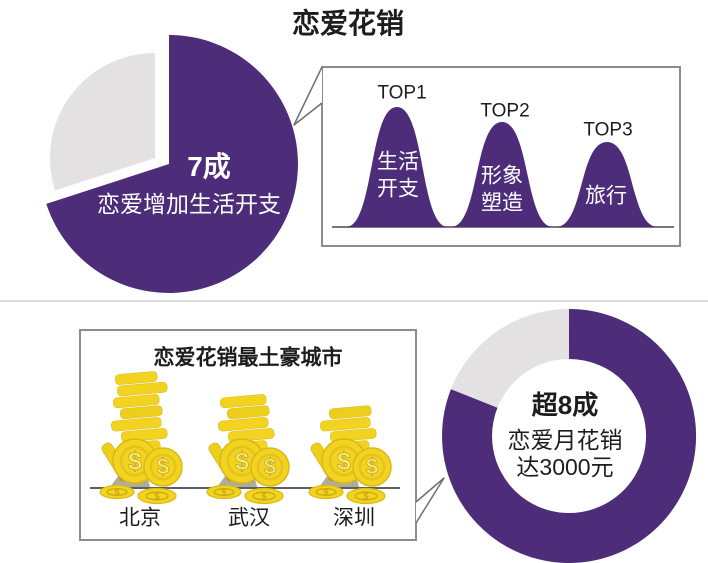  Describe the element at coordinates (402, 93) in the screenshot. I see `top1-rank-label: TOP1` at that location.